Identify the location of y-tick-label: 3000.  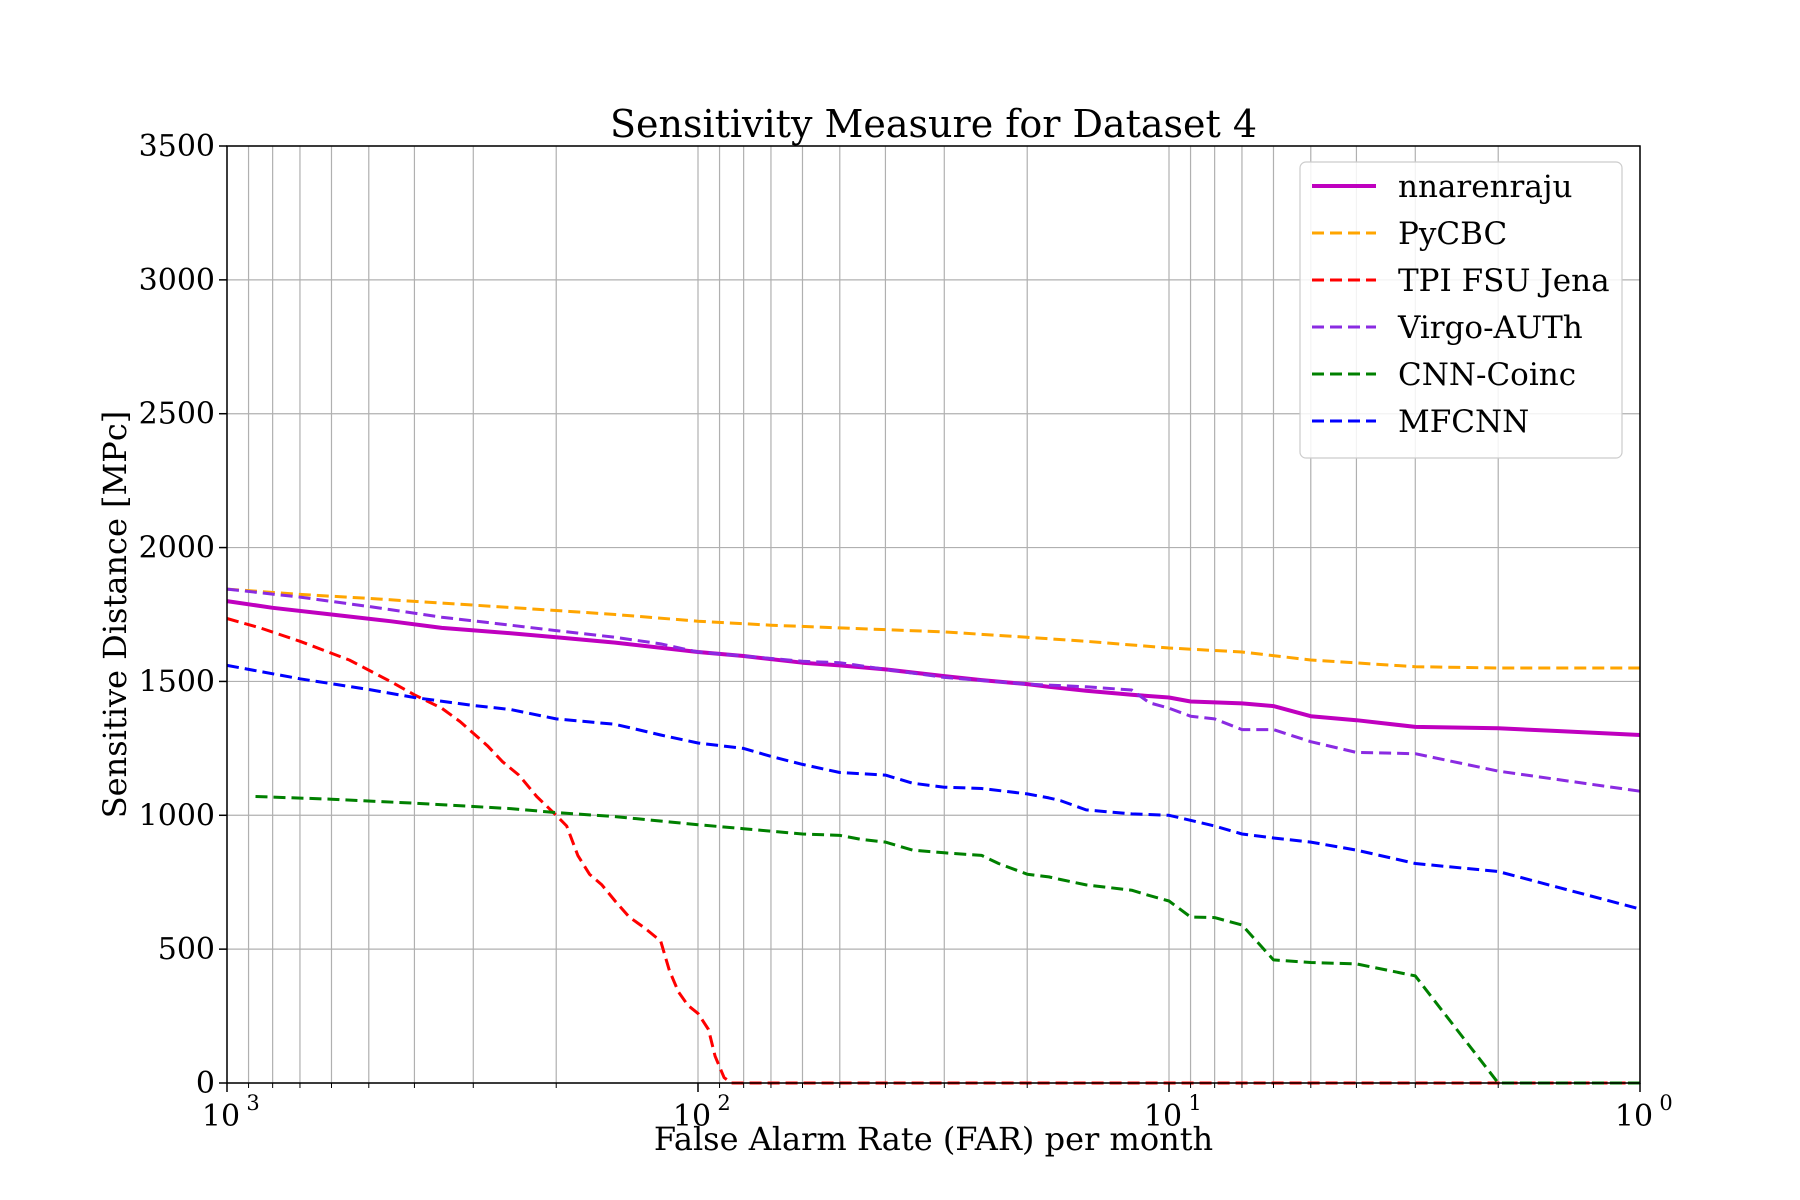
(177, 280).